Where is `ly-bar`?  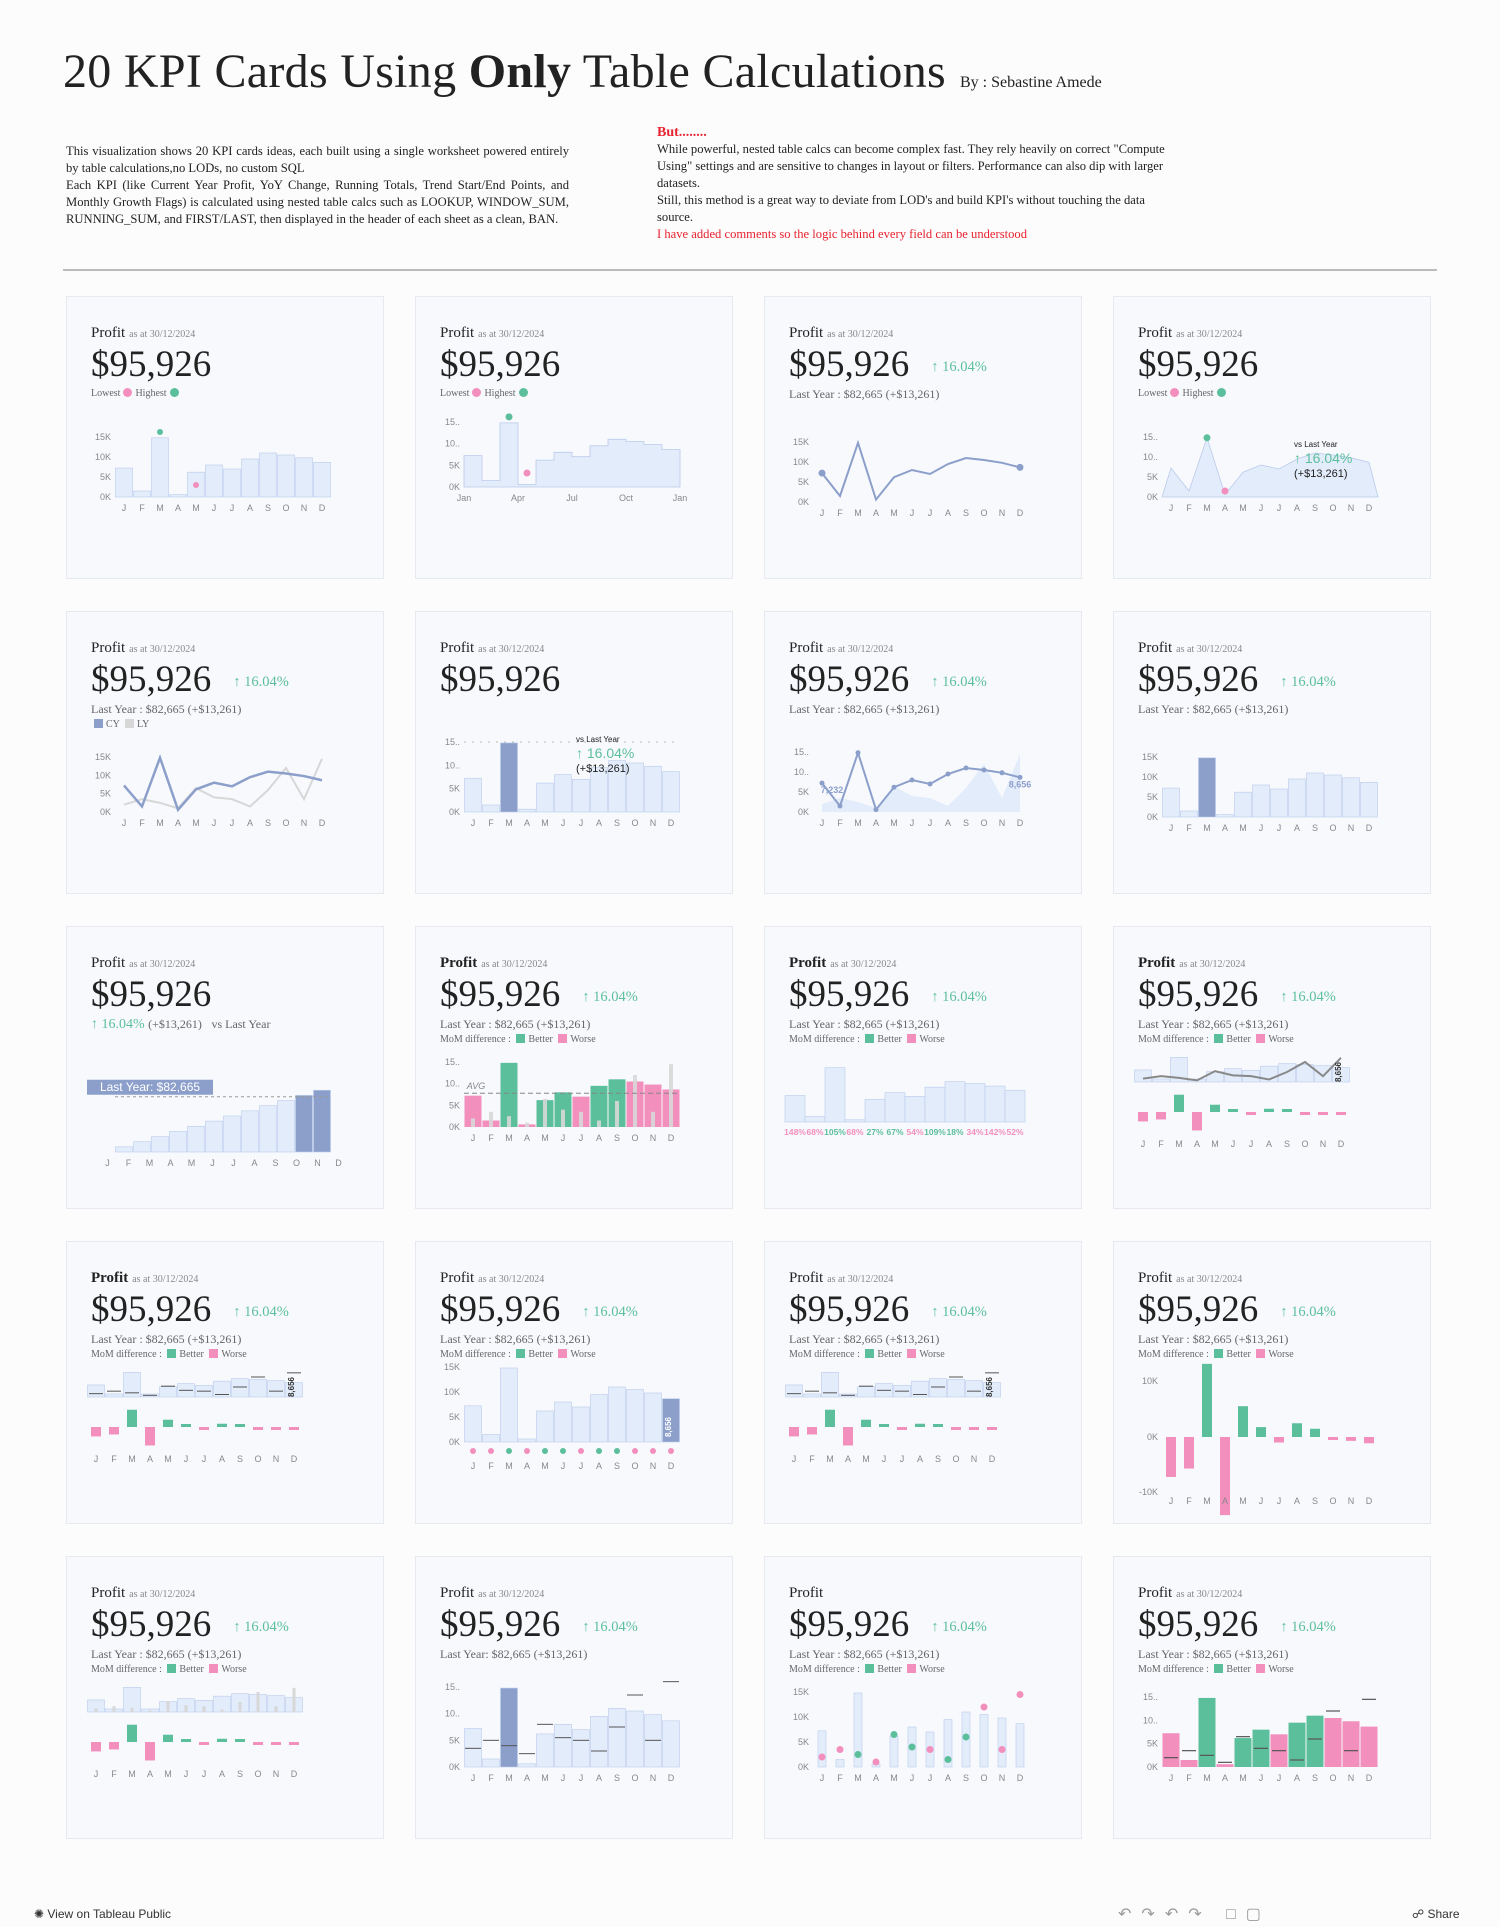
ly-bar is located at coordinates (168, 1706).